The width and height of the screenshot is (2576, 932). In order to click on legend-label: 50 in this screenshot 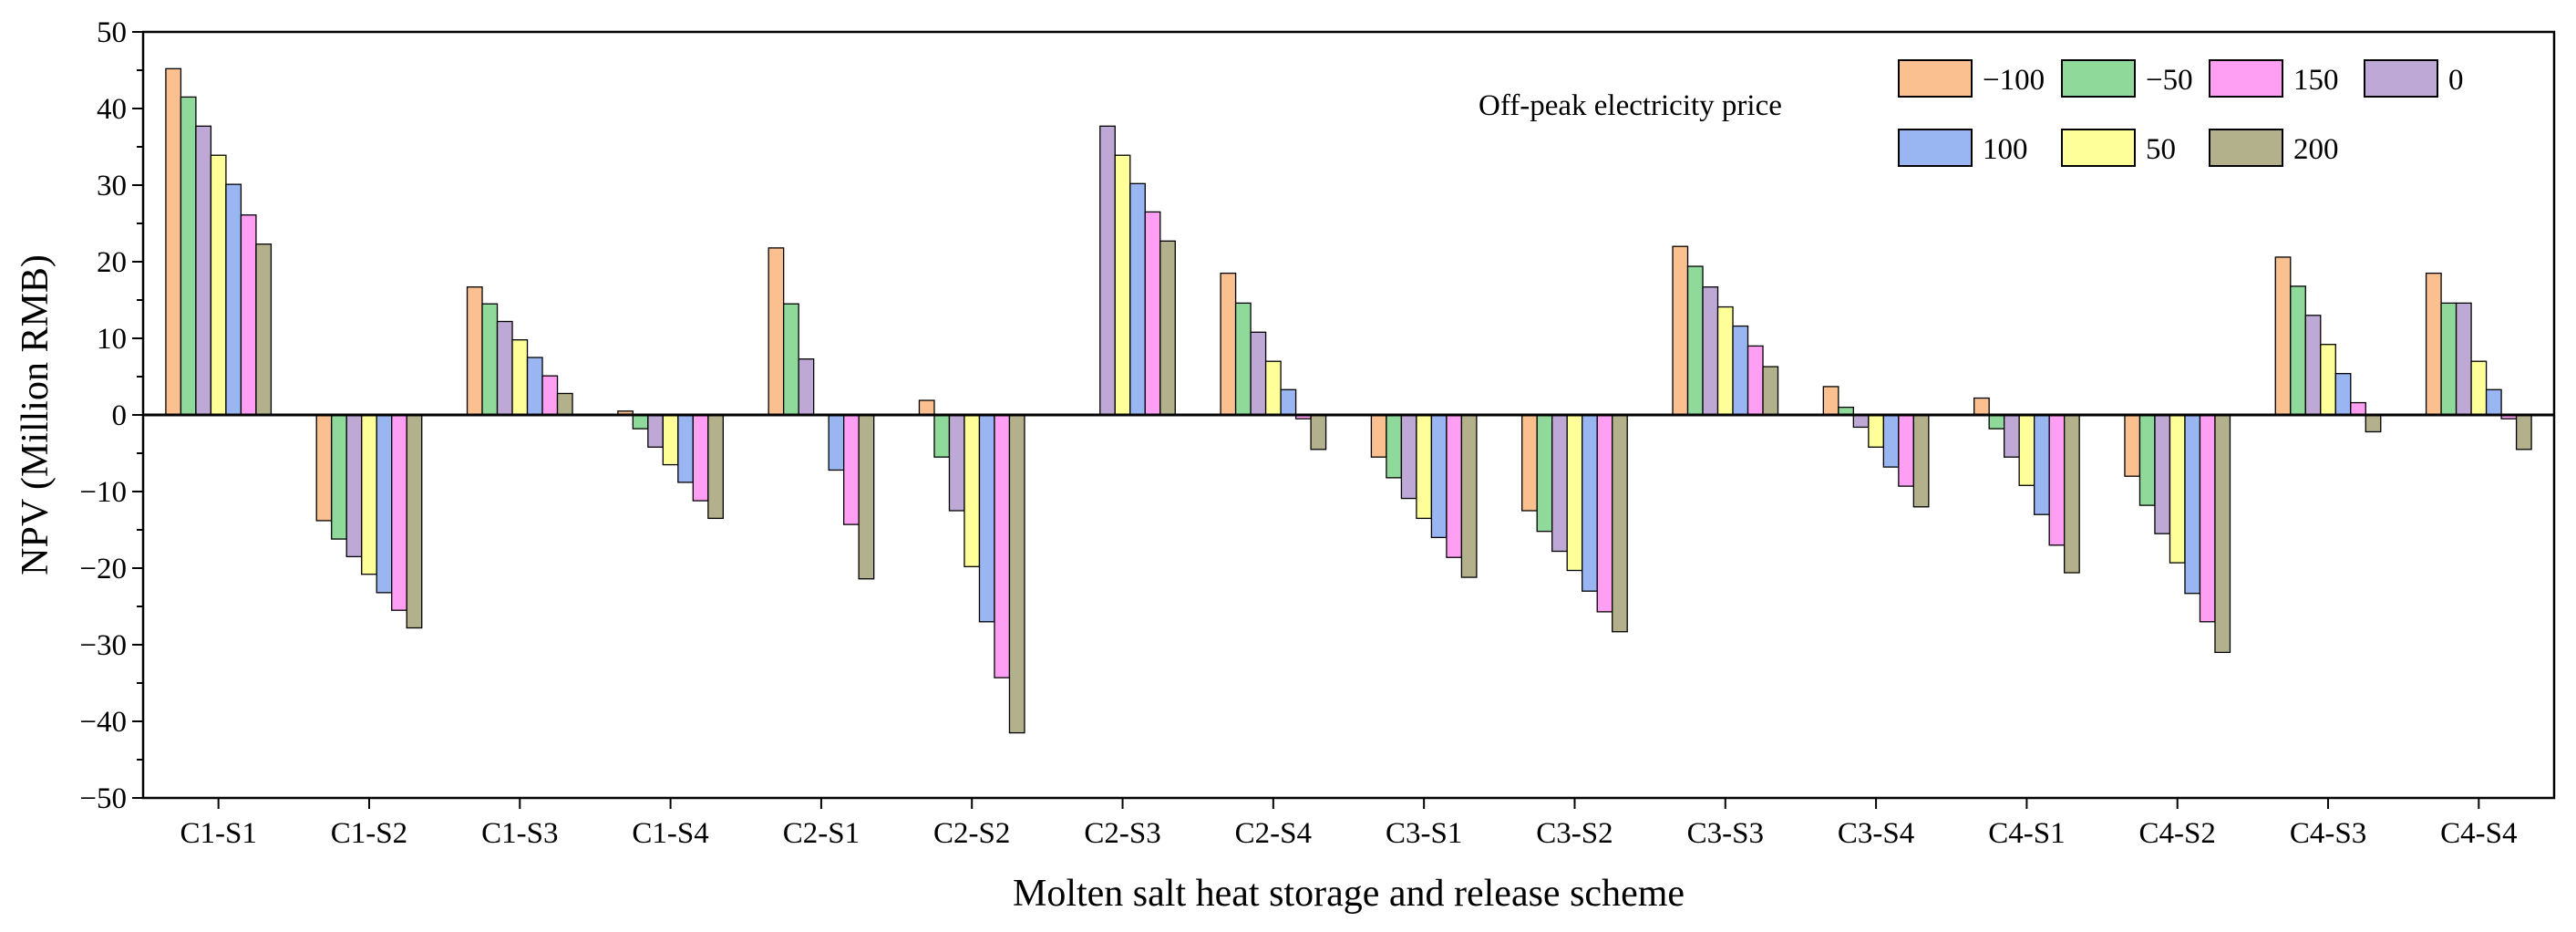, I will do `click(2161, 149)`.